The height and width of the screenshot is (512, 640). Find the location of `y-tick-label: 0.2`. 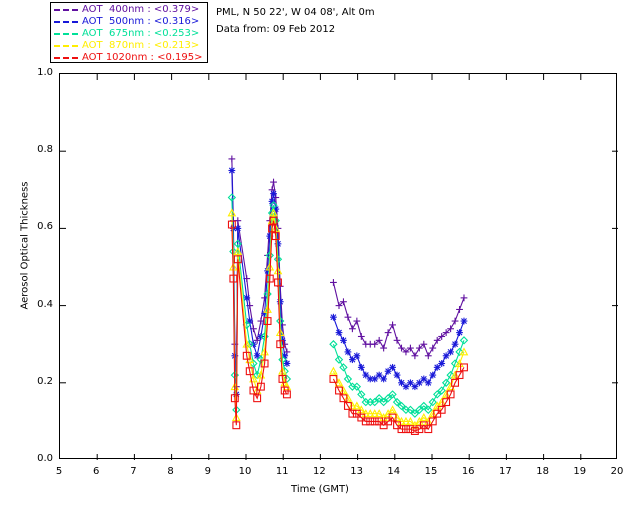

y-tick-label: 0.2 is located at coordinates (45, 381).